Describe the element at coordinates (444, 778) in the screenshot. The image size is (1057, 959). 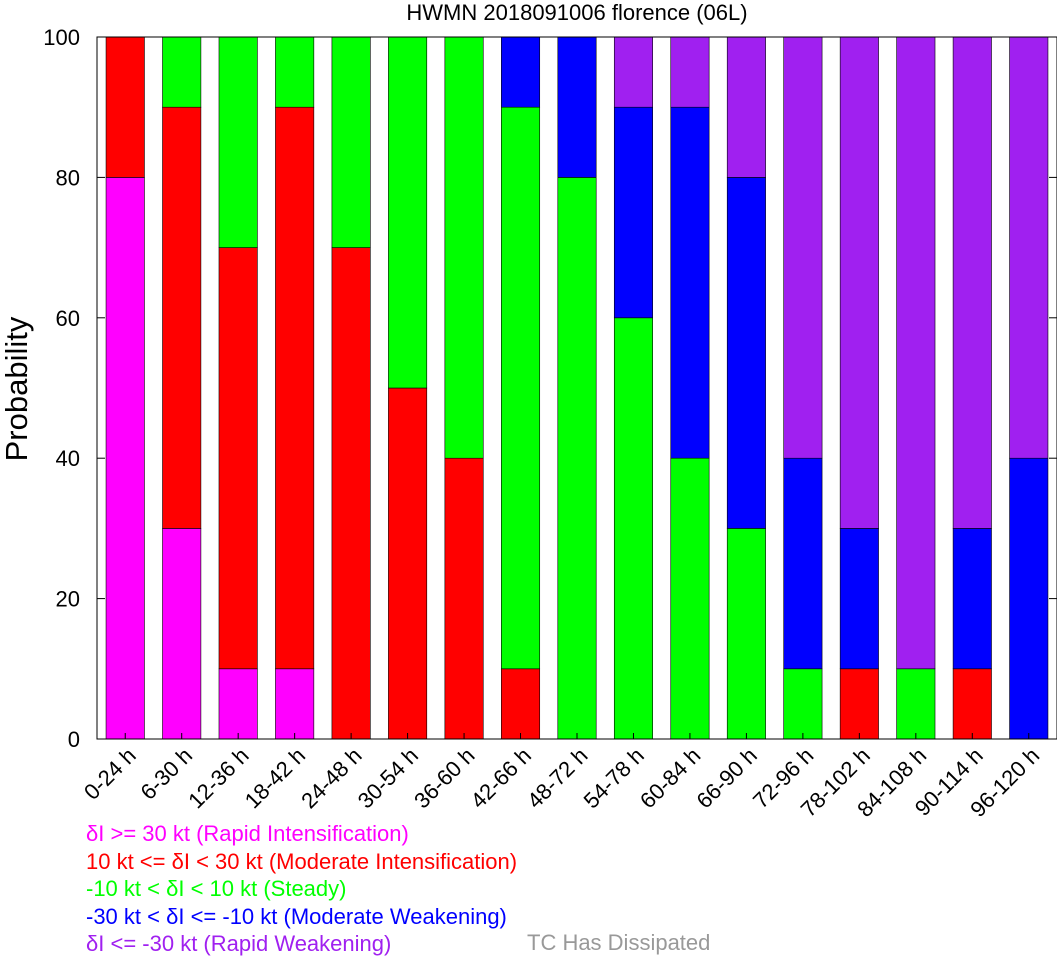
I see `x-tick-label-6: 36-60 h` at that location.